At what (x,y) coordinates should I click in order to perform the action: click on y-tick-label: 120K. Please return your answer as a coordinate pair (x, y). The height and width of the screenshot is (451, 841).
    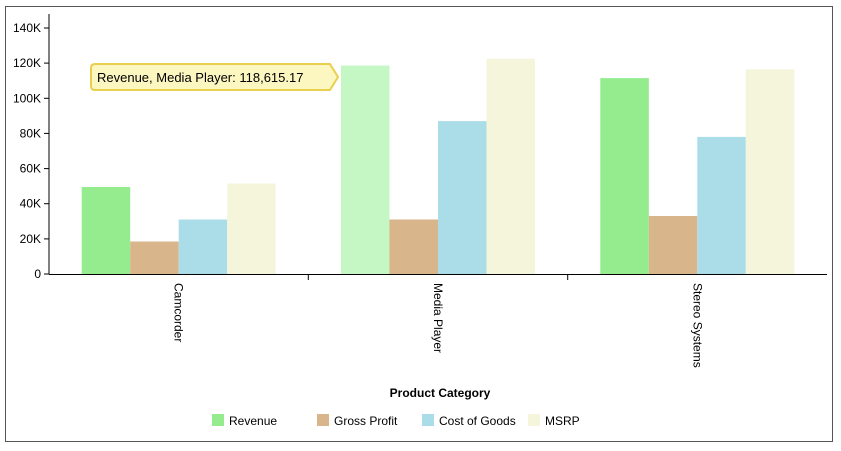
    Looking at the image, I should click on (27, 63).